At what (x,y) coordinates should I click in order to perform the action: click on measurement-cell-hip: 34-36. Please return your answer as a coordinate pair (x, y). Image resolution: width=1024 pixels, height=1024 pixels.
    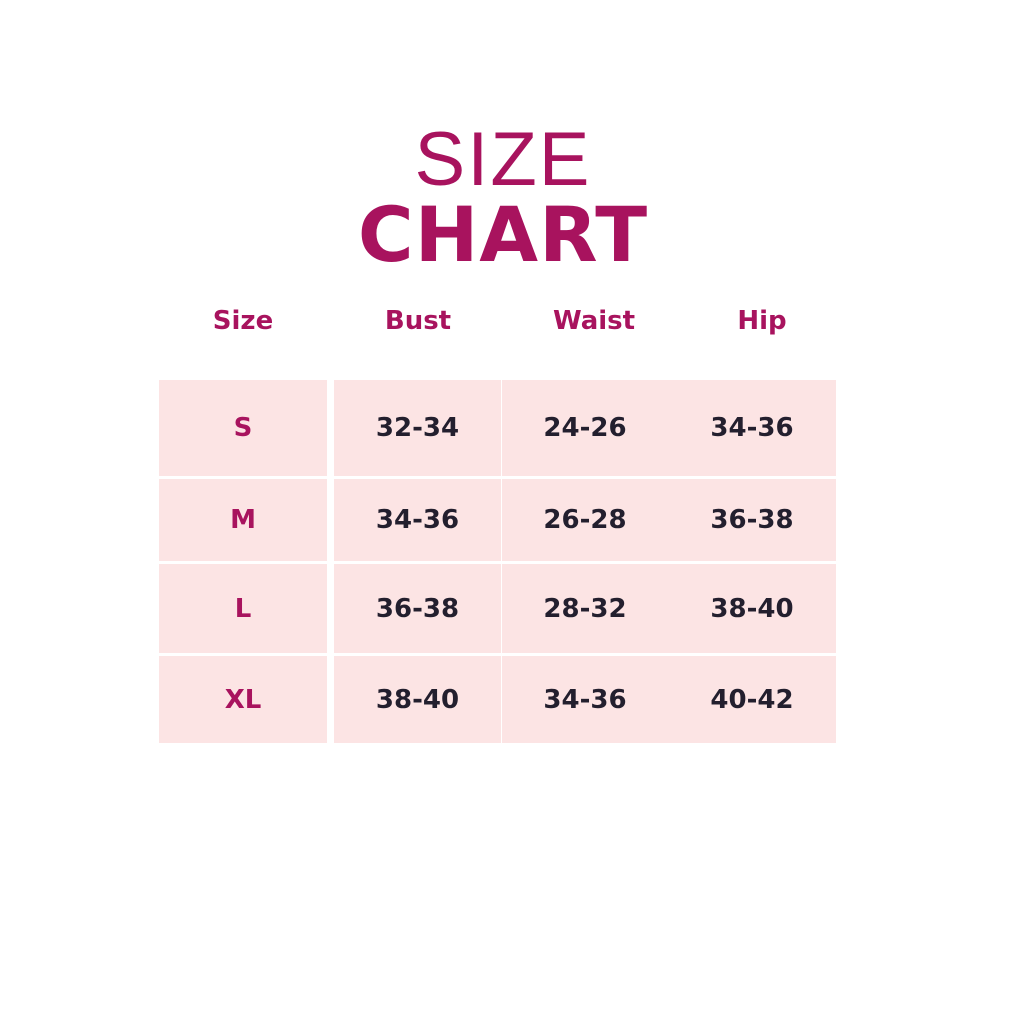
    Looking at the image, I should click on (752, 428).